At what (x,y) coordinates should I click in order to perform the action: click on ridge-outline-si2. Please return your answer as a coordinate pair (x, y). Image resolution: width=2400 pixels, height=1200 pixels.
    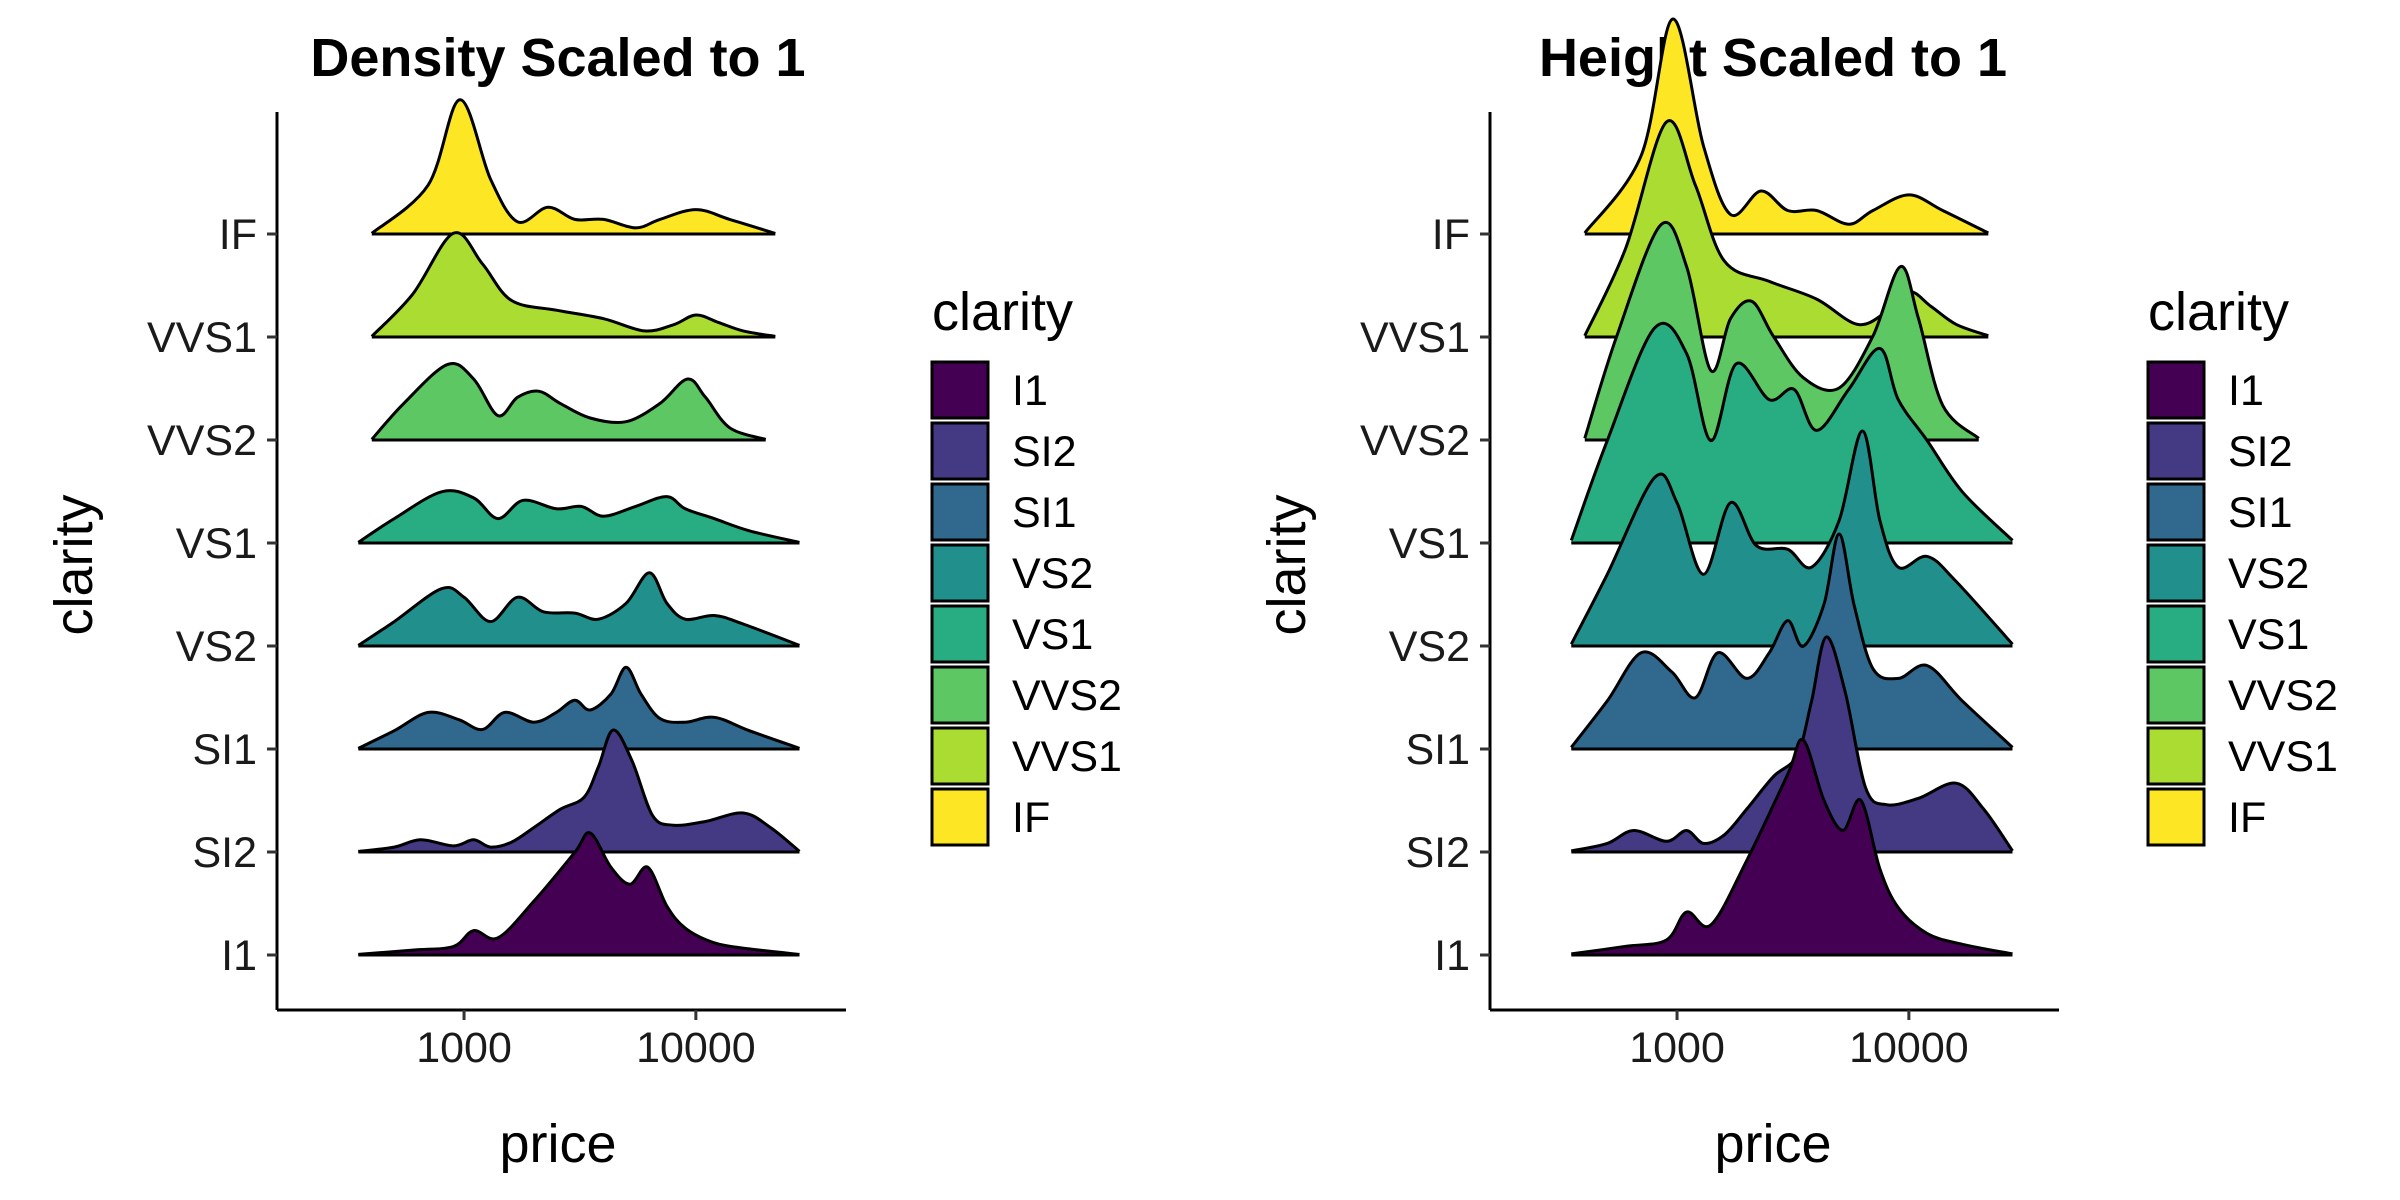
    Looking at the image, I should click on (579, 790).